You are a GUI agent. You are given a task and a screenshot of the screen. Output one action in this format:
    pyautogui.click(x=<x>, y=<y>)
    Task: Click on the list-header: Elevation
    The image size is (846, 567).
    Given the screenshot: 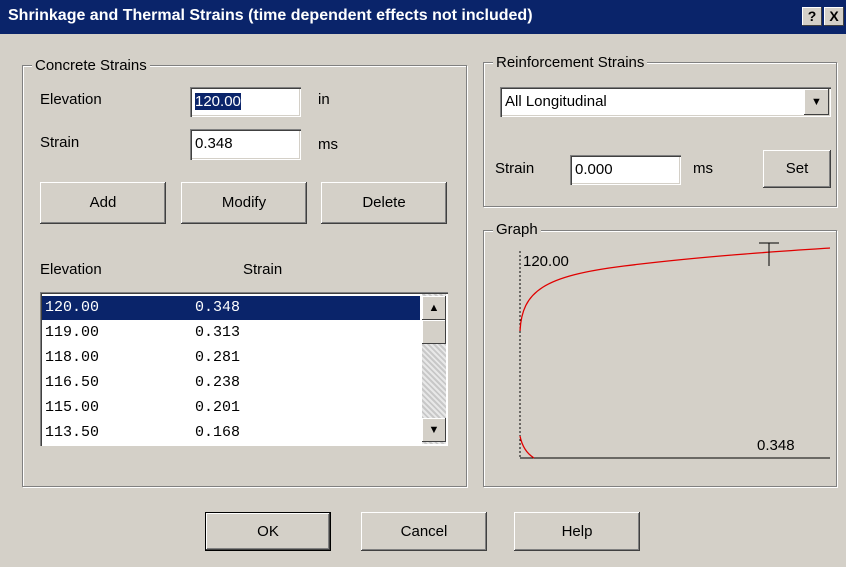 What is the action you would take?
    pyautogui.click(x=71, y=269)
    